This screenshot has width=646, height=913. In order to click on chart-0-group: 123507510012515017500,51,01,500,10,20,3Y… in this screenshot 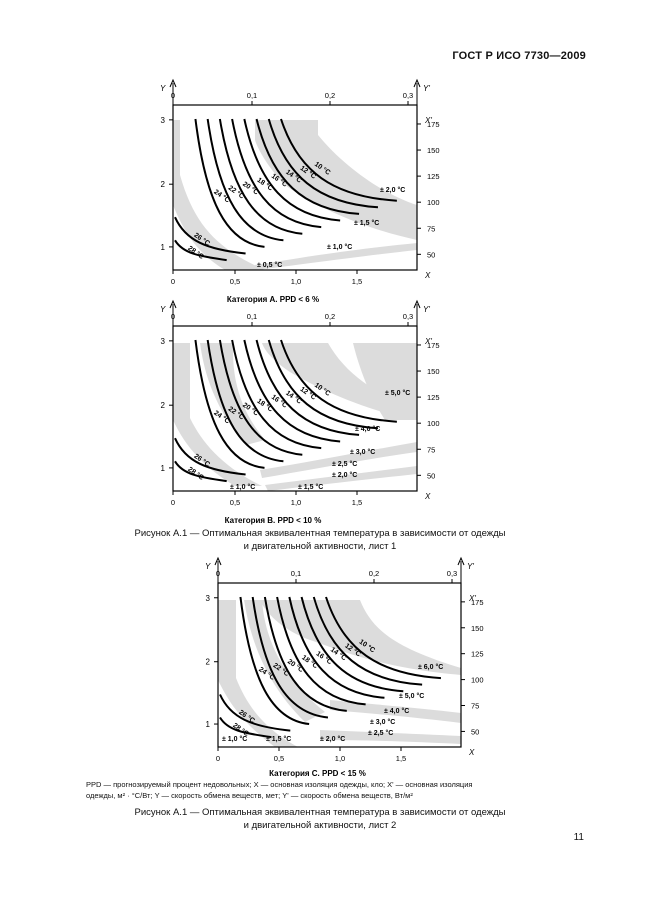, I will do `click(300, 191)`.